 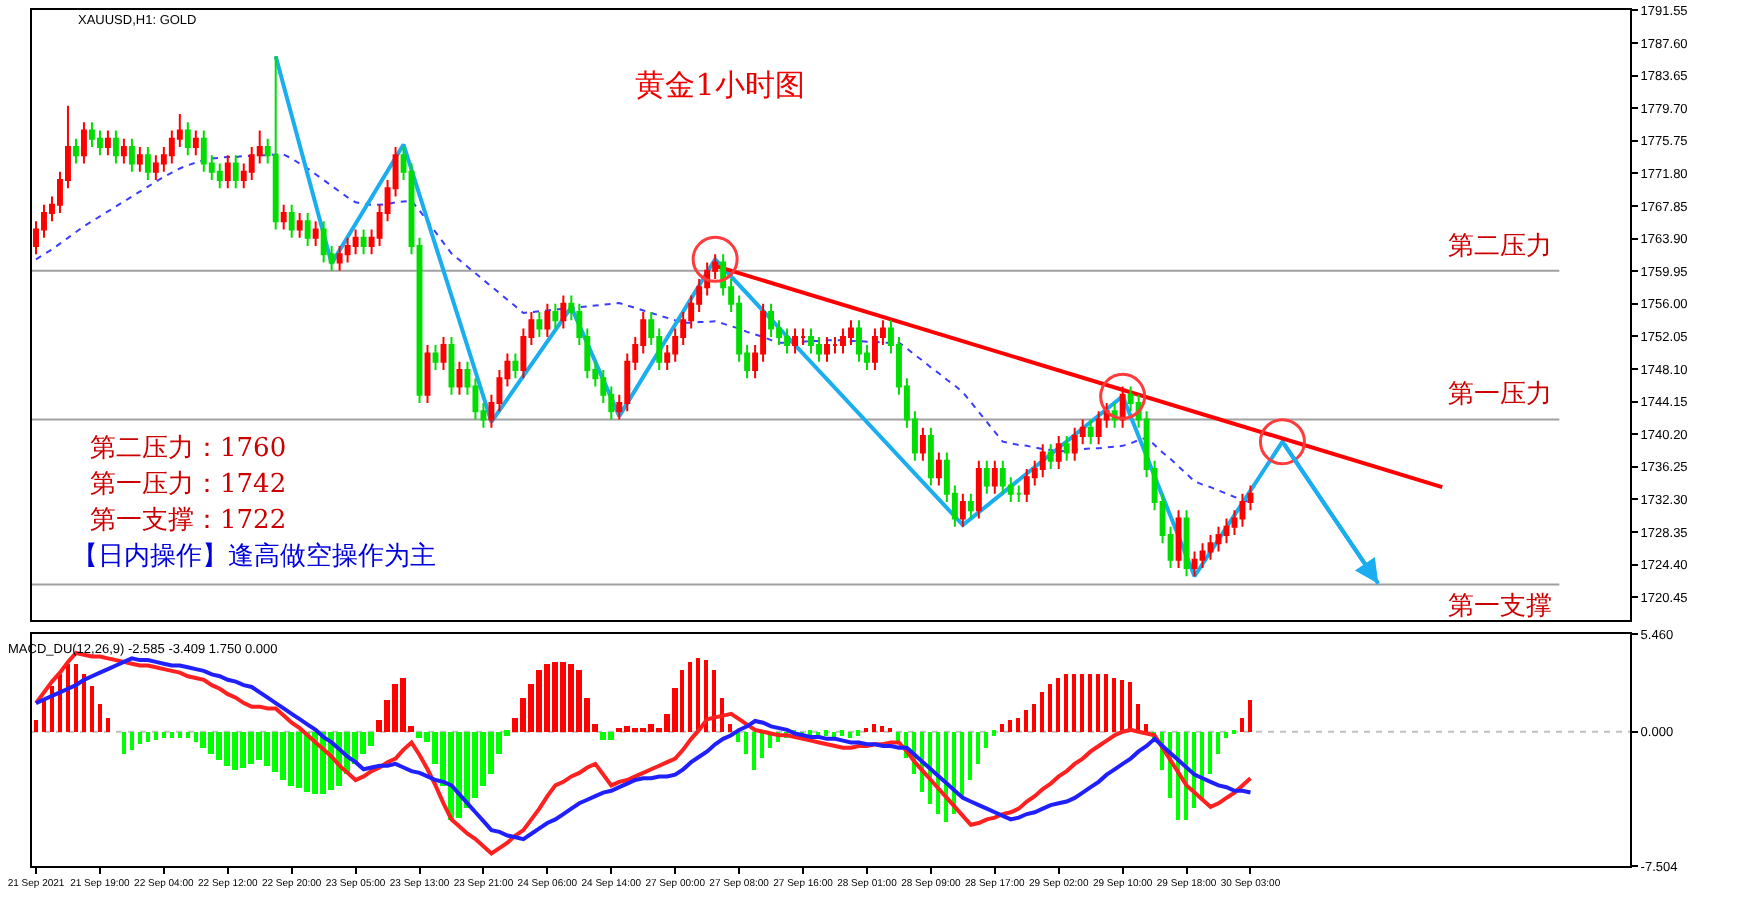 I want to click on annotation: 第一支撑：1722, so click(x=188, y=521).